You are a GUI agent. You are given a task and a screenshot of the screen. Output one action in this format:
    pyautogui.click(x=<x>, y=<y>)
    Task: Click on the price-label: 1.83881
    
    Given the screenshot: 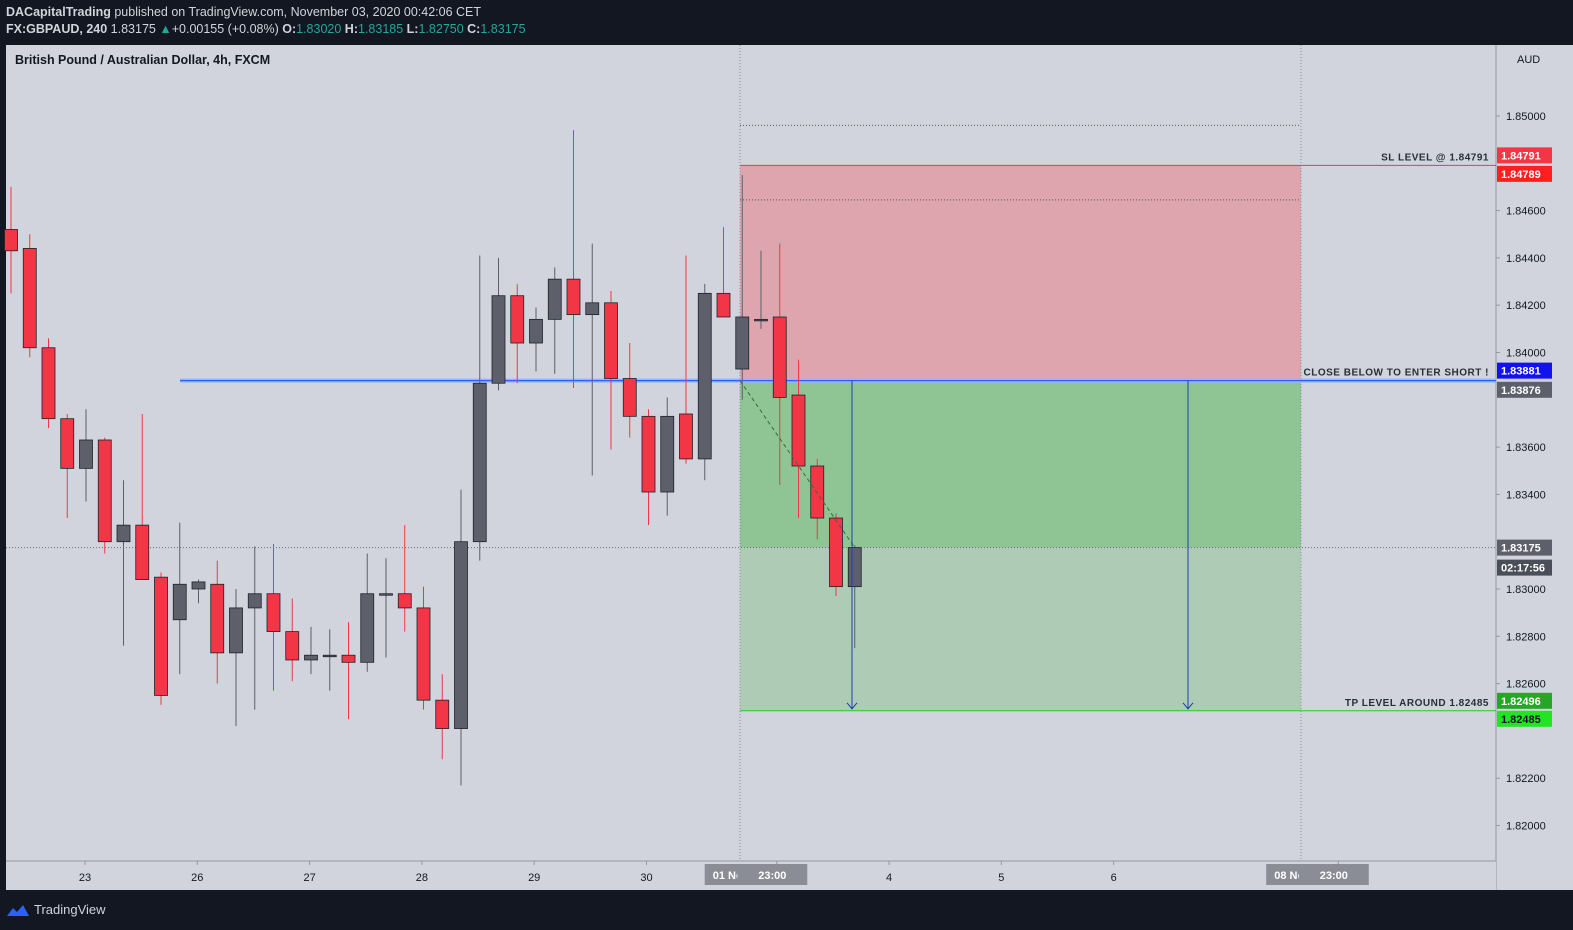 What is the action you would take?
    pyautogui.click(x=1521, y=372)
    